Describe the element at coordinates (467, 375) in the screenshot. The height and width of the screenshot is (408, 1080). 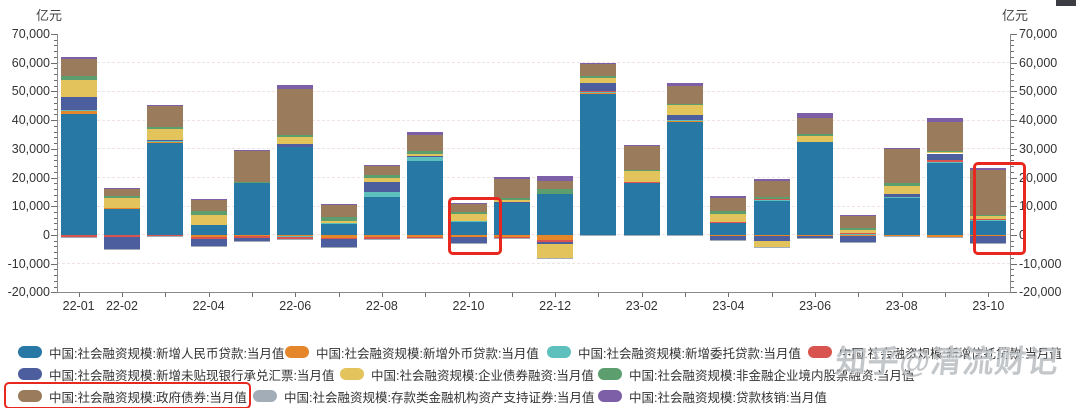
I see `legend-item: 中国:社会融资规模:企业债券融资:当月值` at that location.